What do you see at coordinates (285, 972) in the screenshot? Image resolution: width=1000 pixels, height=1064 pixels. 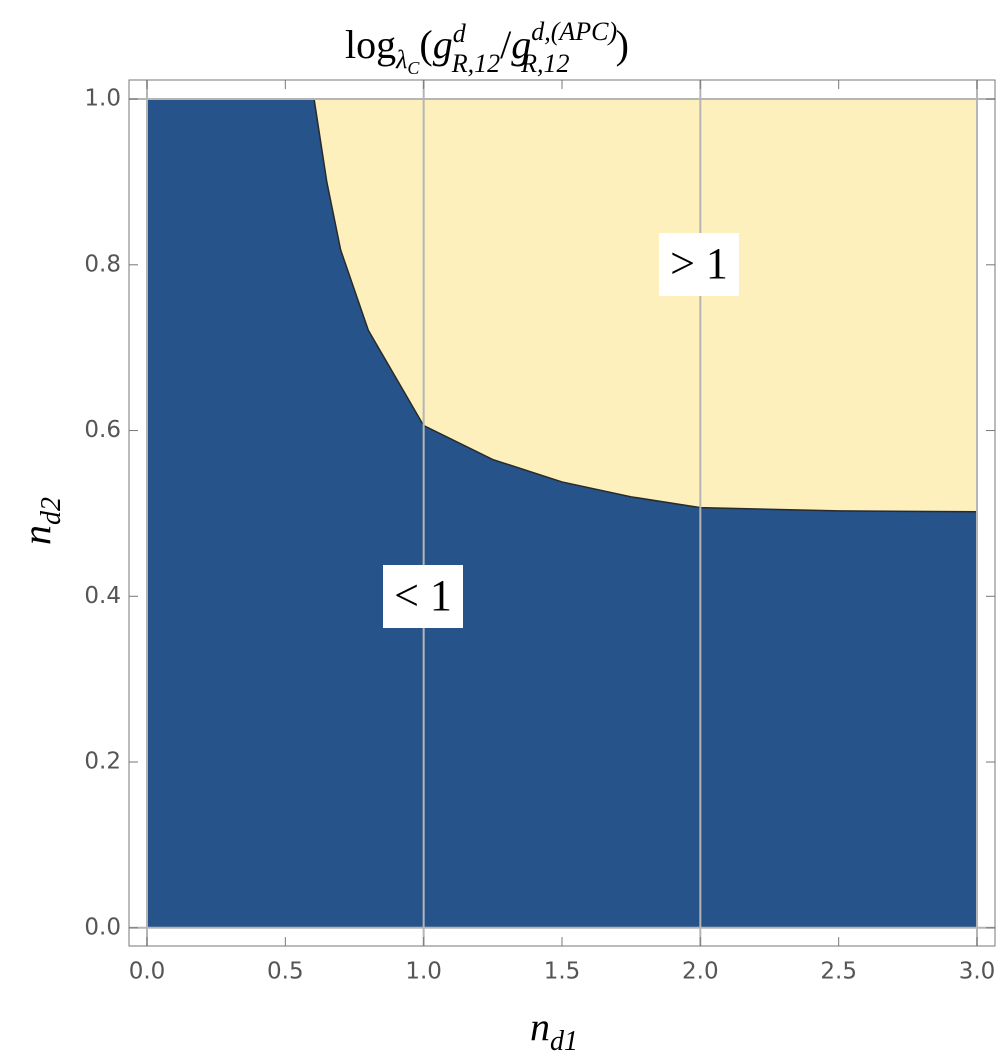 I see `x-tick-label: 0.5` at bounding box center [285, 972].